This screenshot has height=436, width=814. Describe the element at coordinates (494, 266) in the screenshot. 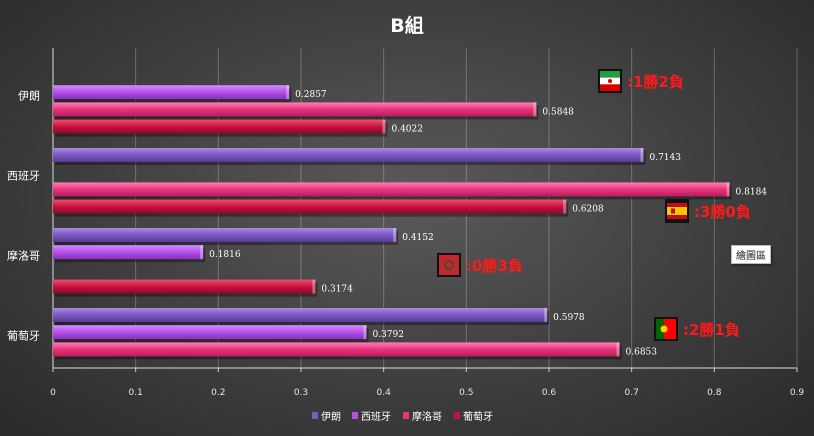

I see `record-annotation: :0勝3負` at that location.